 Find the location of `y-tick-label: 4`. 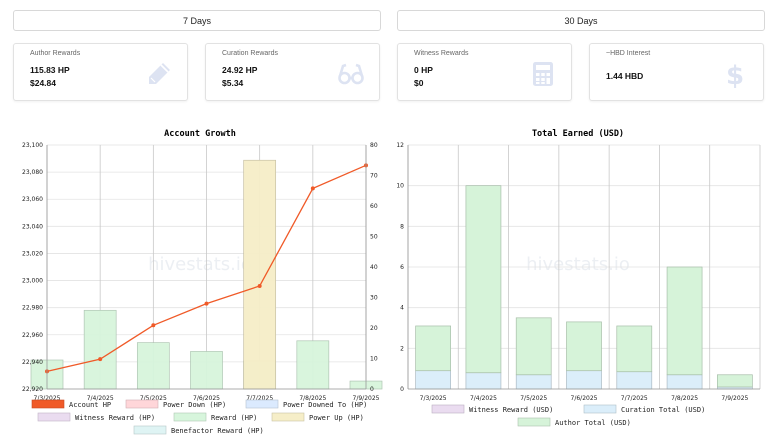

y-tick-label: 4 is located at coordinates (402, 308).